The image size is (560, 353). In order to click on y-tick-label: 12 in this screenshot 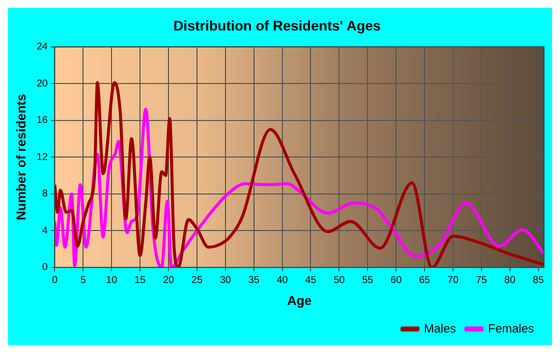, I will do `click(42, 157)`.